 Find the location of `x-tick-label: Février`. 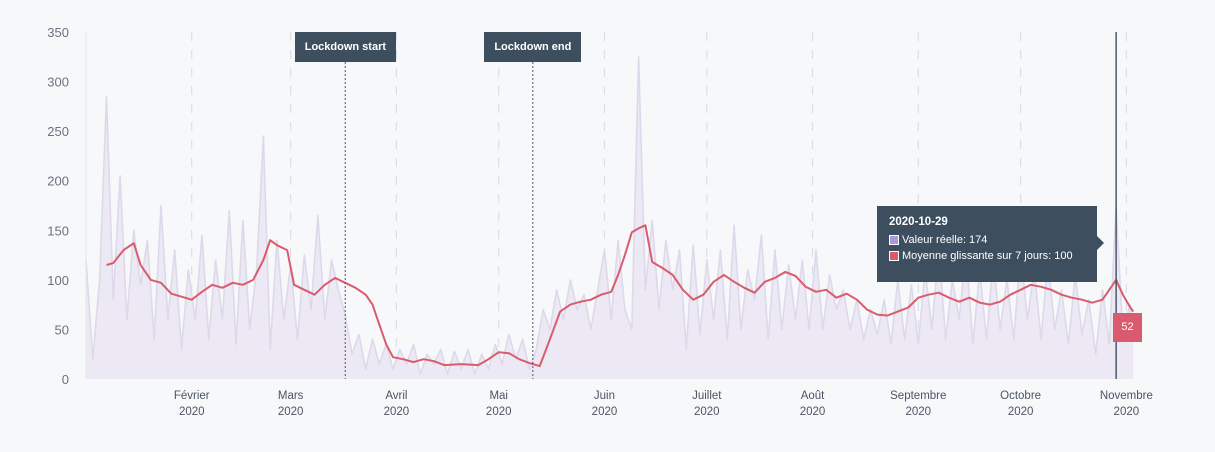

x-tick-label: Février is located at coordinates (192, 396).